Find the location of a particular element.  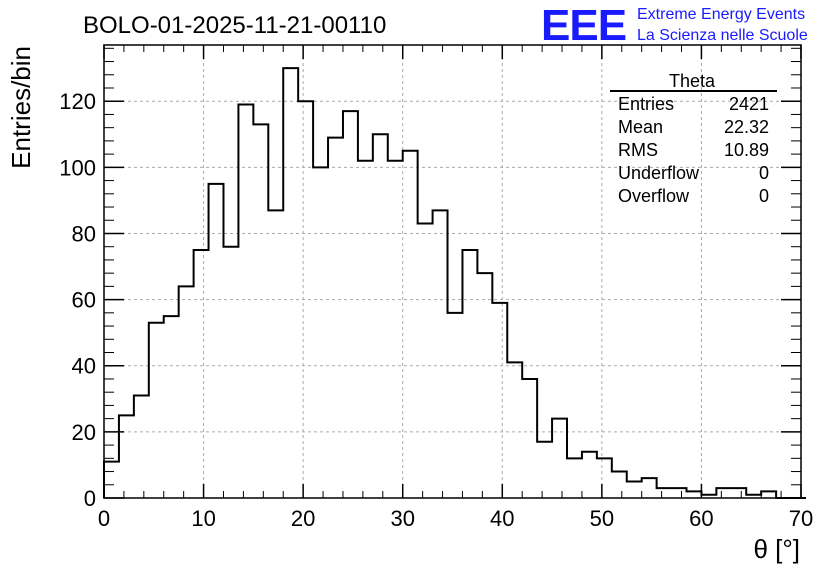

x-tick-label: 60 is located at coordinates (701, 518).